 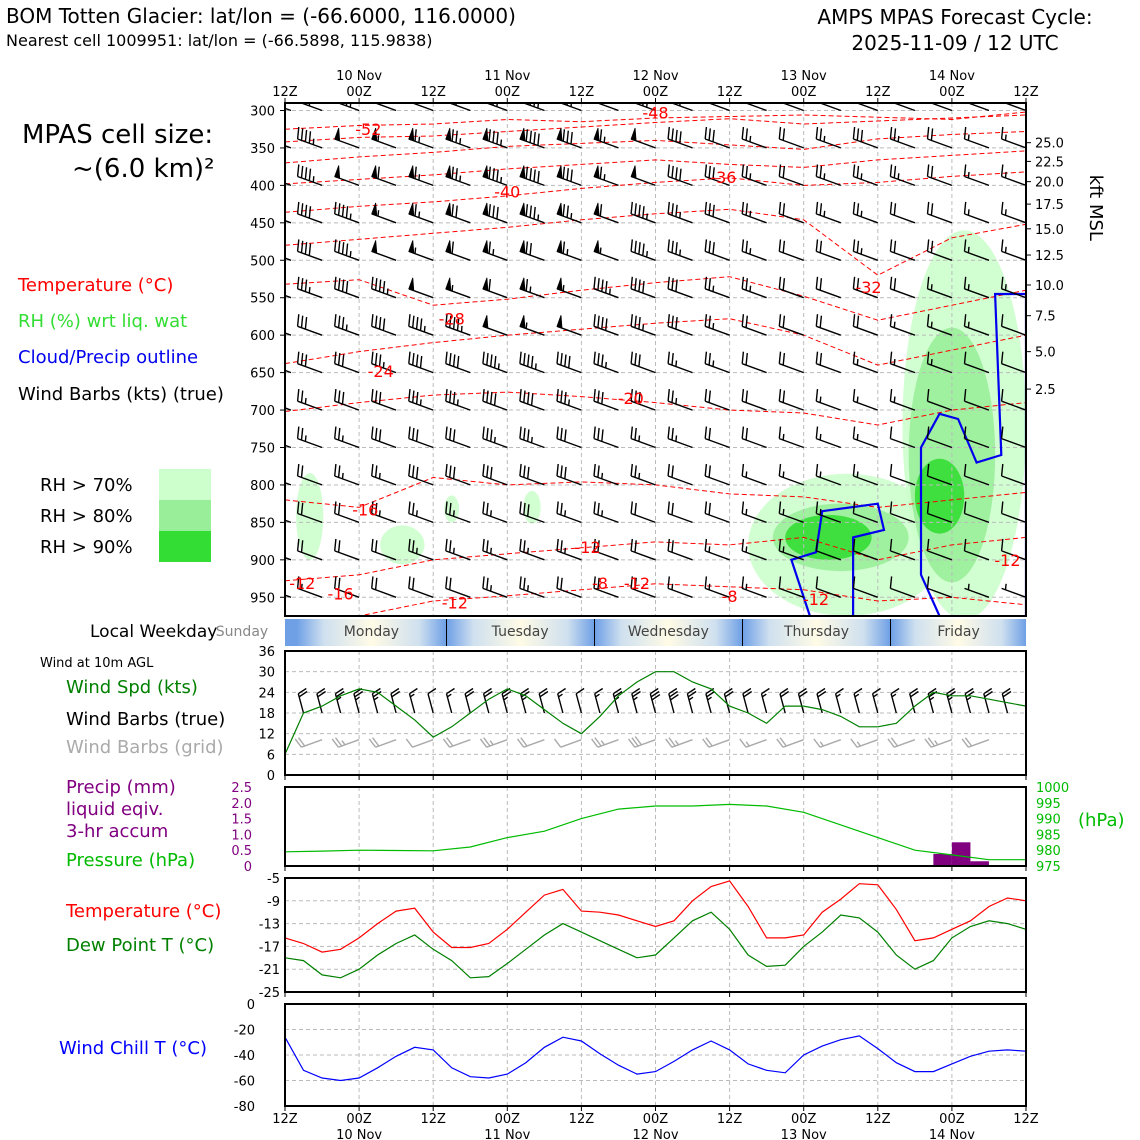 I want to click on isotherm--44, so click(x=655, y=147).